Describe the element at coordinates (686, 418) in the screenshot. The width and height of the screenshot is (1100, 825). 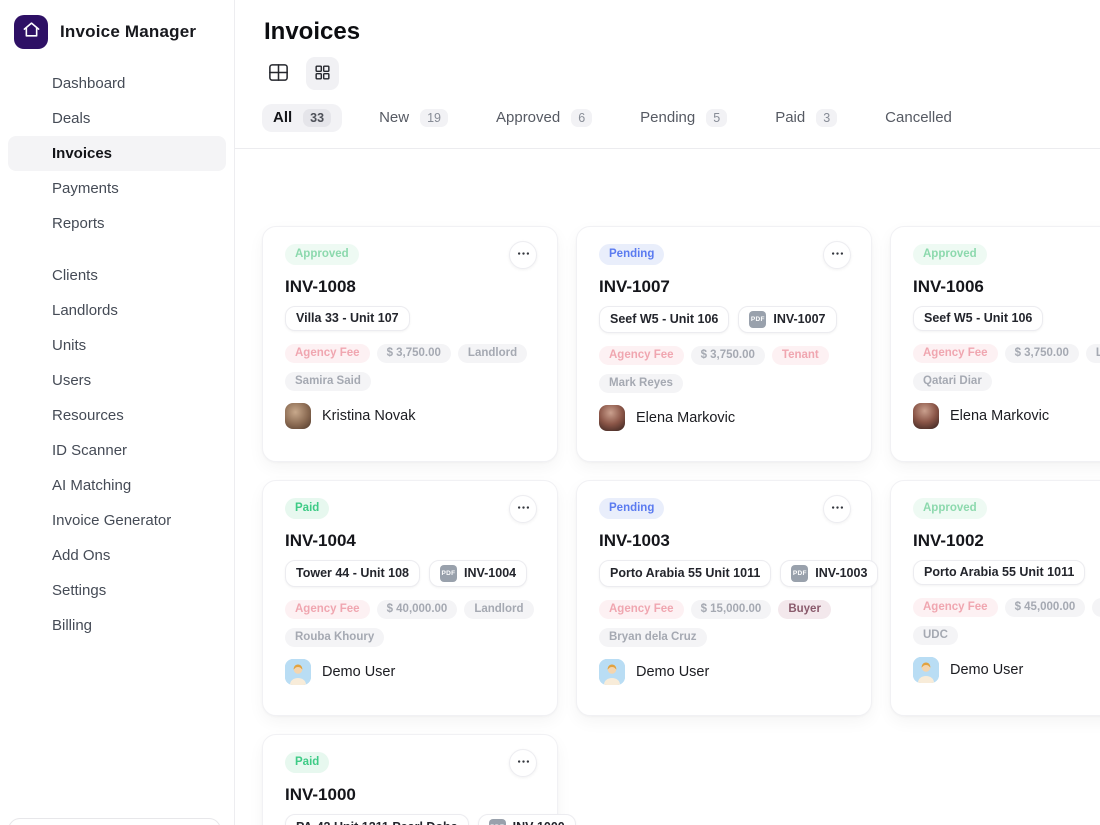
I see `assignee-name: Elena Markovic` at that location.